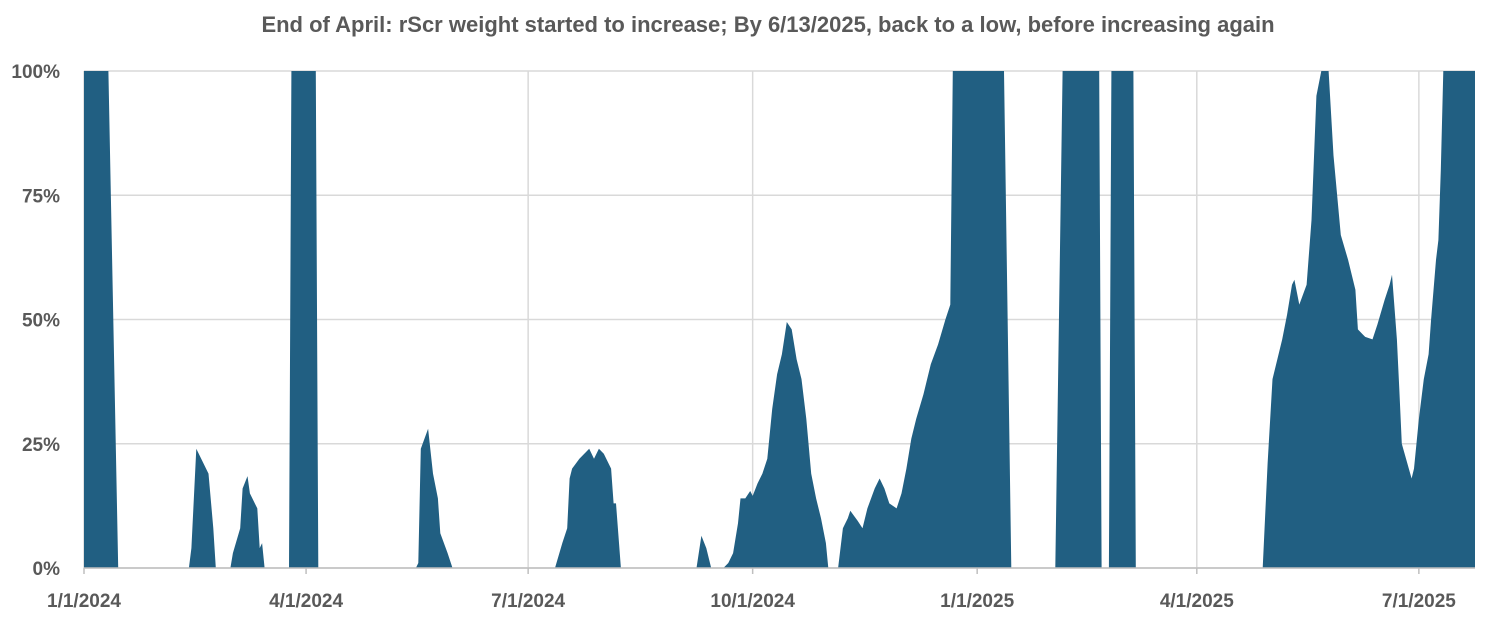  What do you see at coordinates (977, 601) in the screenshot?
I see `x-tick-label: 1/1/2025` at bounding box center [977, 601].